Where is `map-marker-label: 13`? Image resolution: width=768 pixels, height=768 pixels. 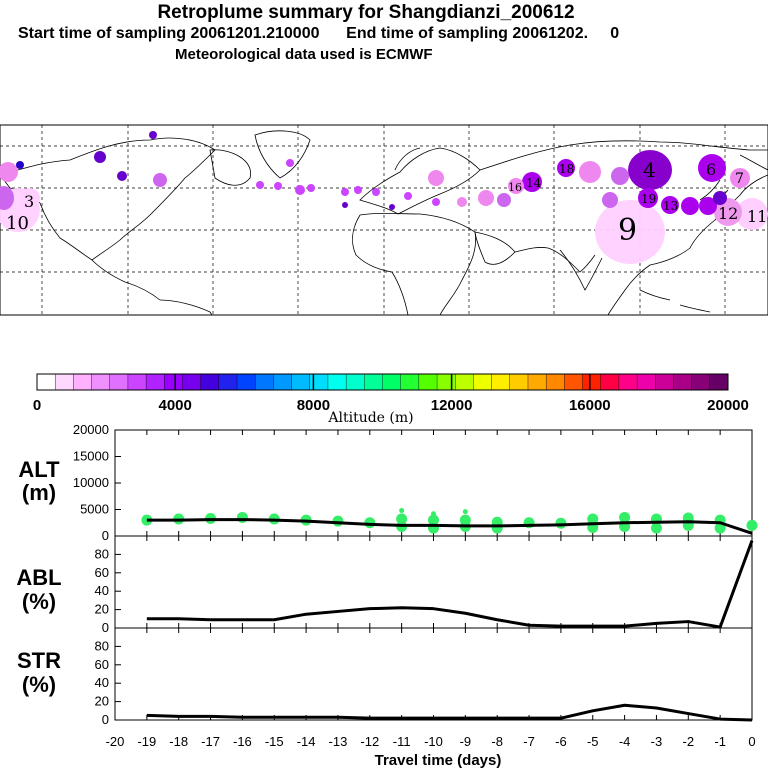 map-marker-label: 13 is located at coordinates (670, 206).